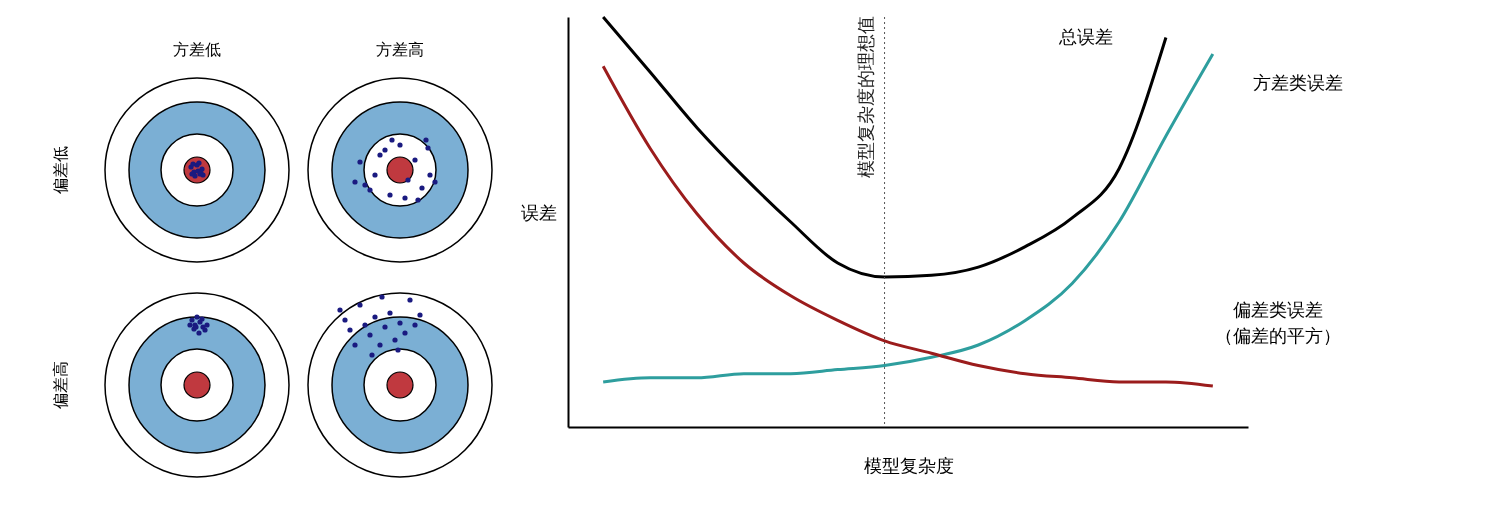 Image resolution: width=1489 pixels, height=527 pixels. I want to click on category-label: 方差高, so click(400, 49).